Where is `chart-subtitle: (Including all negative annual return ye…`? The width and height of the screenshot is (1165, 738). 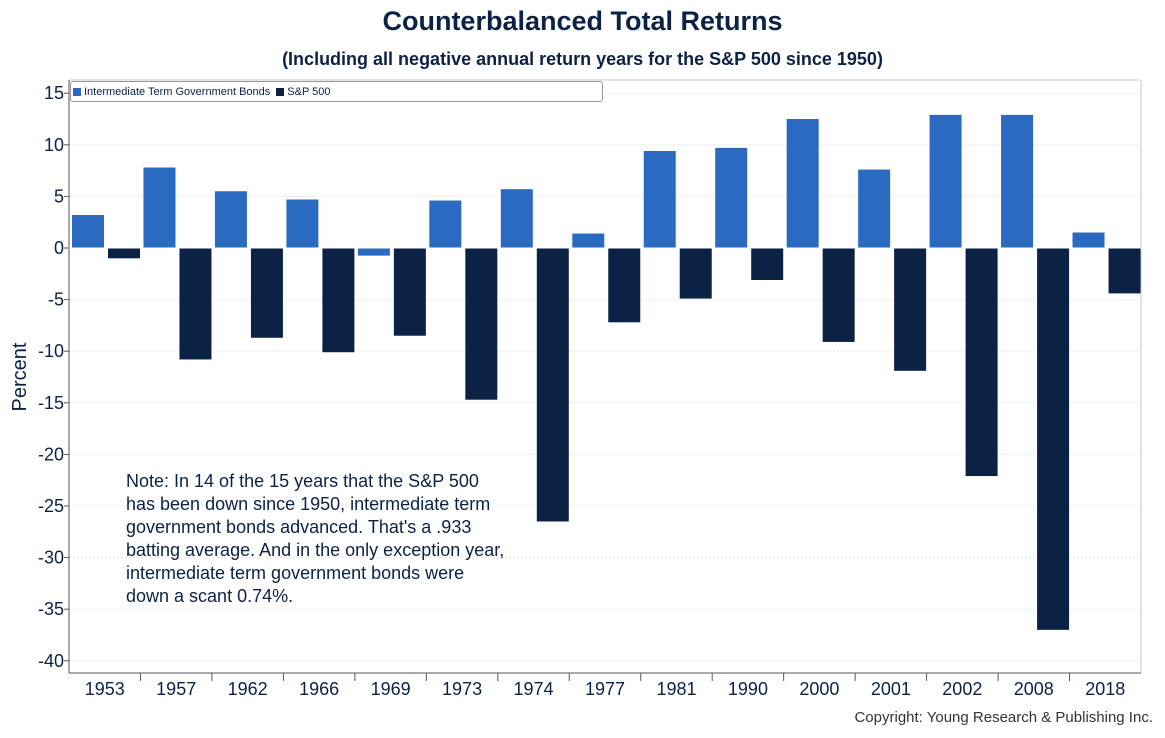 chart-subtitle: (Including all negative annual return ye… is located at coordinates (582, 59).